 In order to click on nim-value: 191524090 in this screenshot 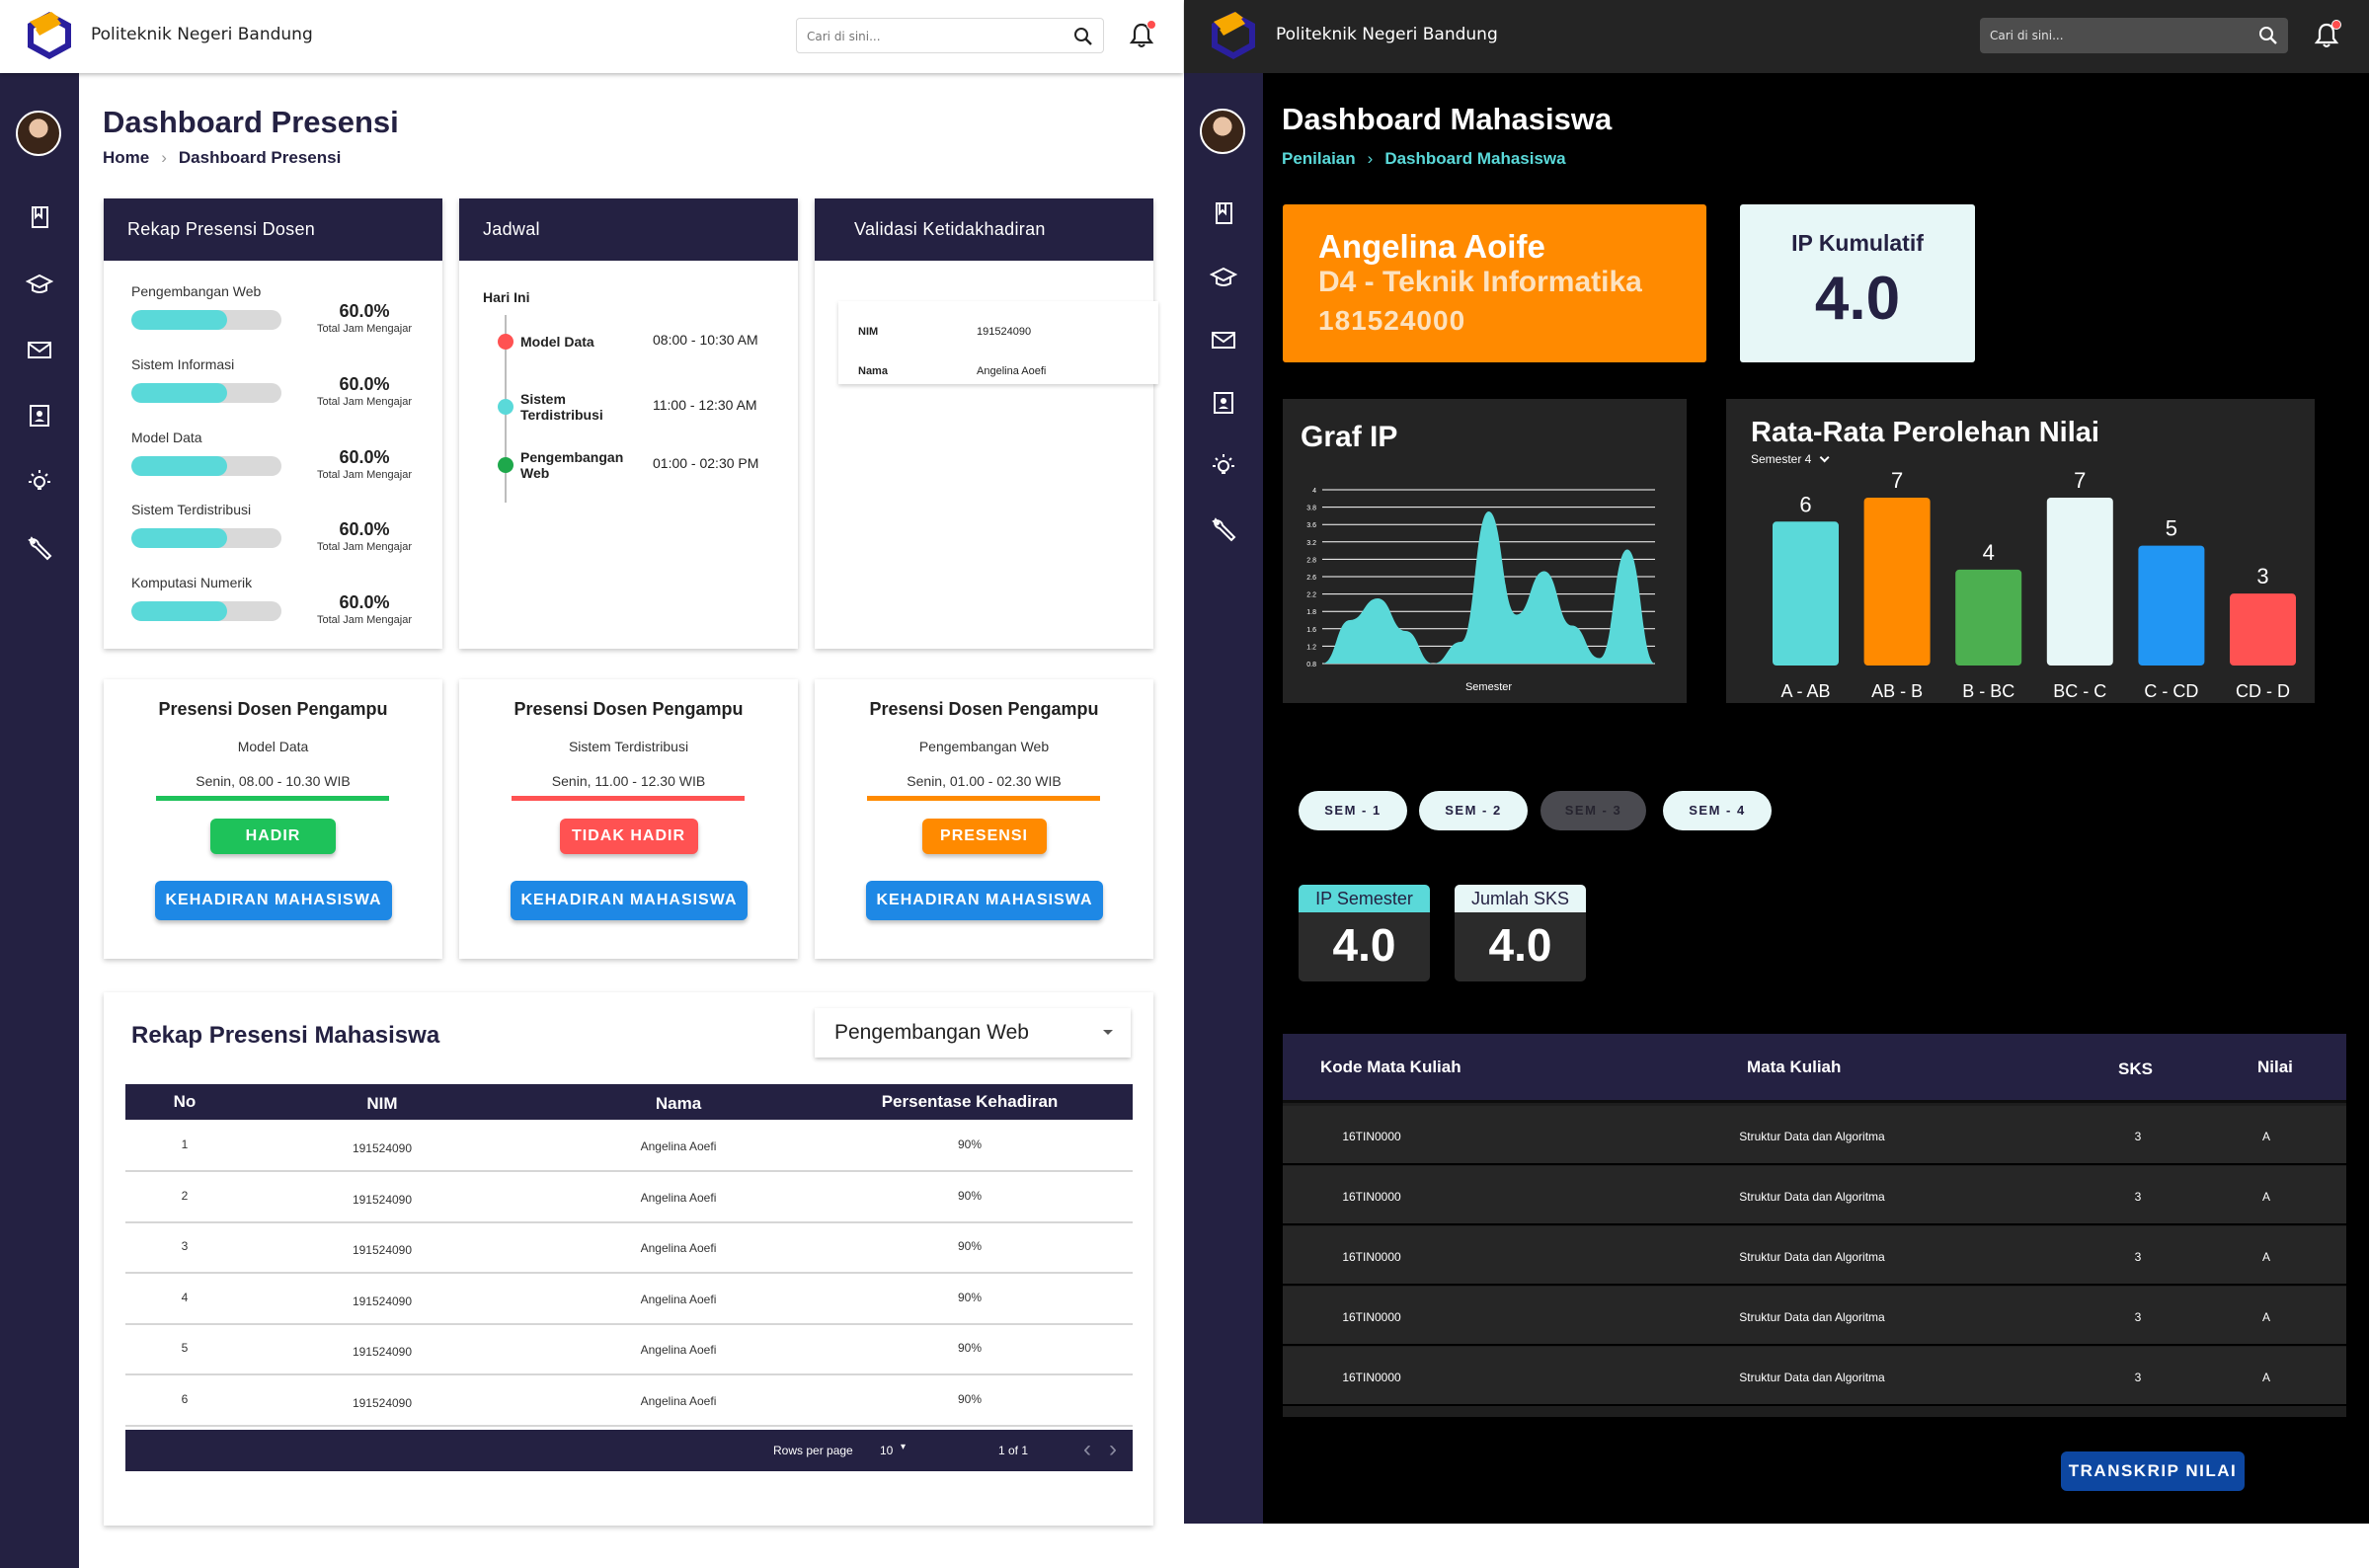, I will do `click(1004, 332)`.